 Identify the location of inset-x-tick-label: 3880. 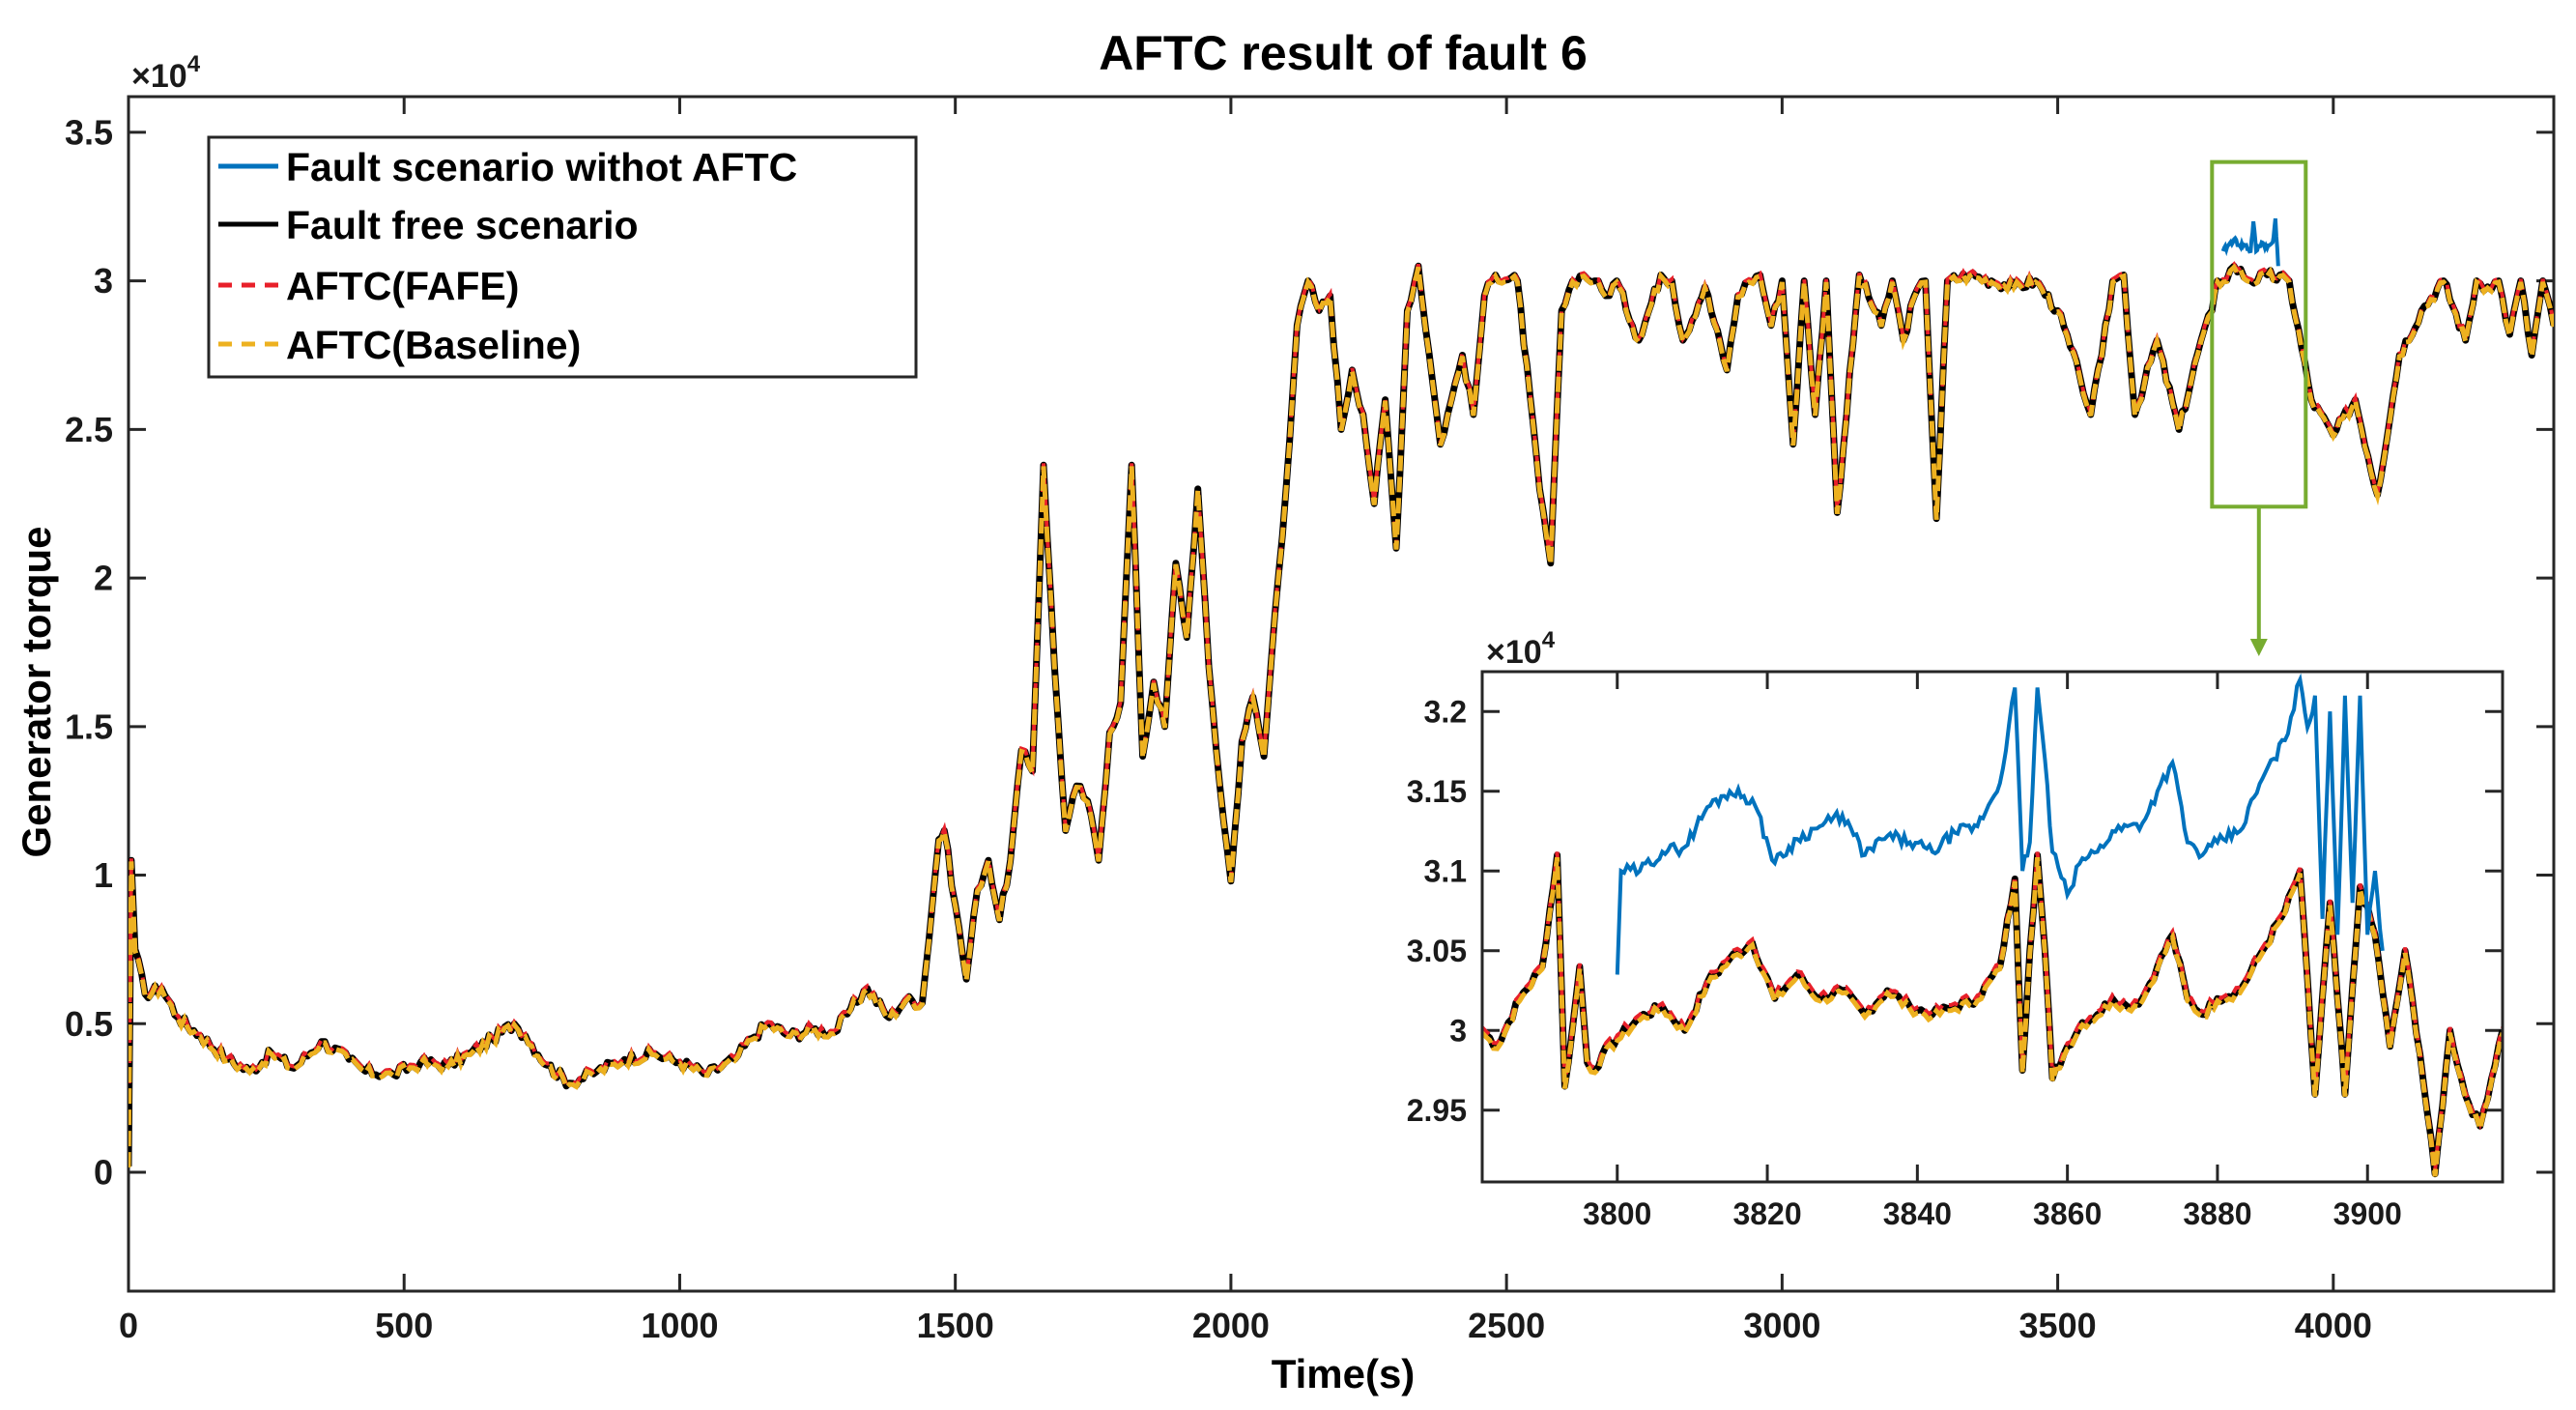
(2217, 1213).